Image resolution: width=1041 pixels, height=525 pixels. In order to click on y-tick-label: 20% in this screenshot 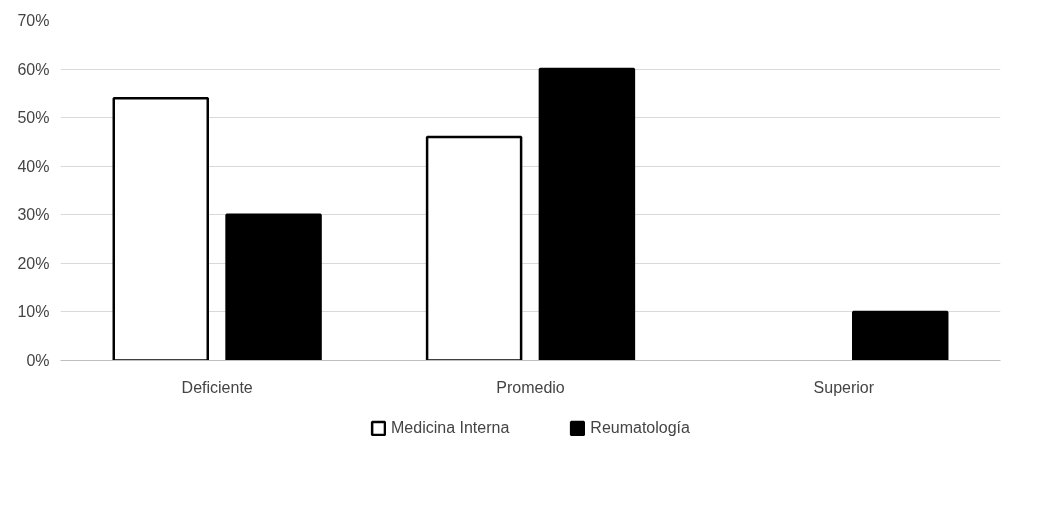, I will do `click(33, 263)`.